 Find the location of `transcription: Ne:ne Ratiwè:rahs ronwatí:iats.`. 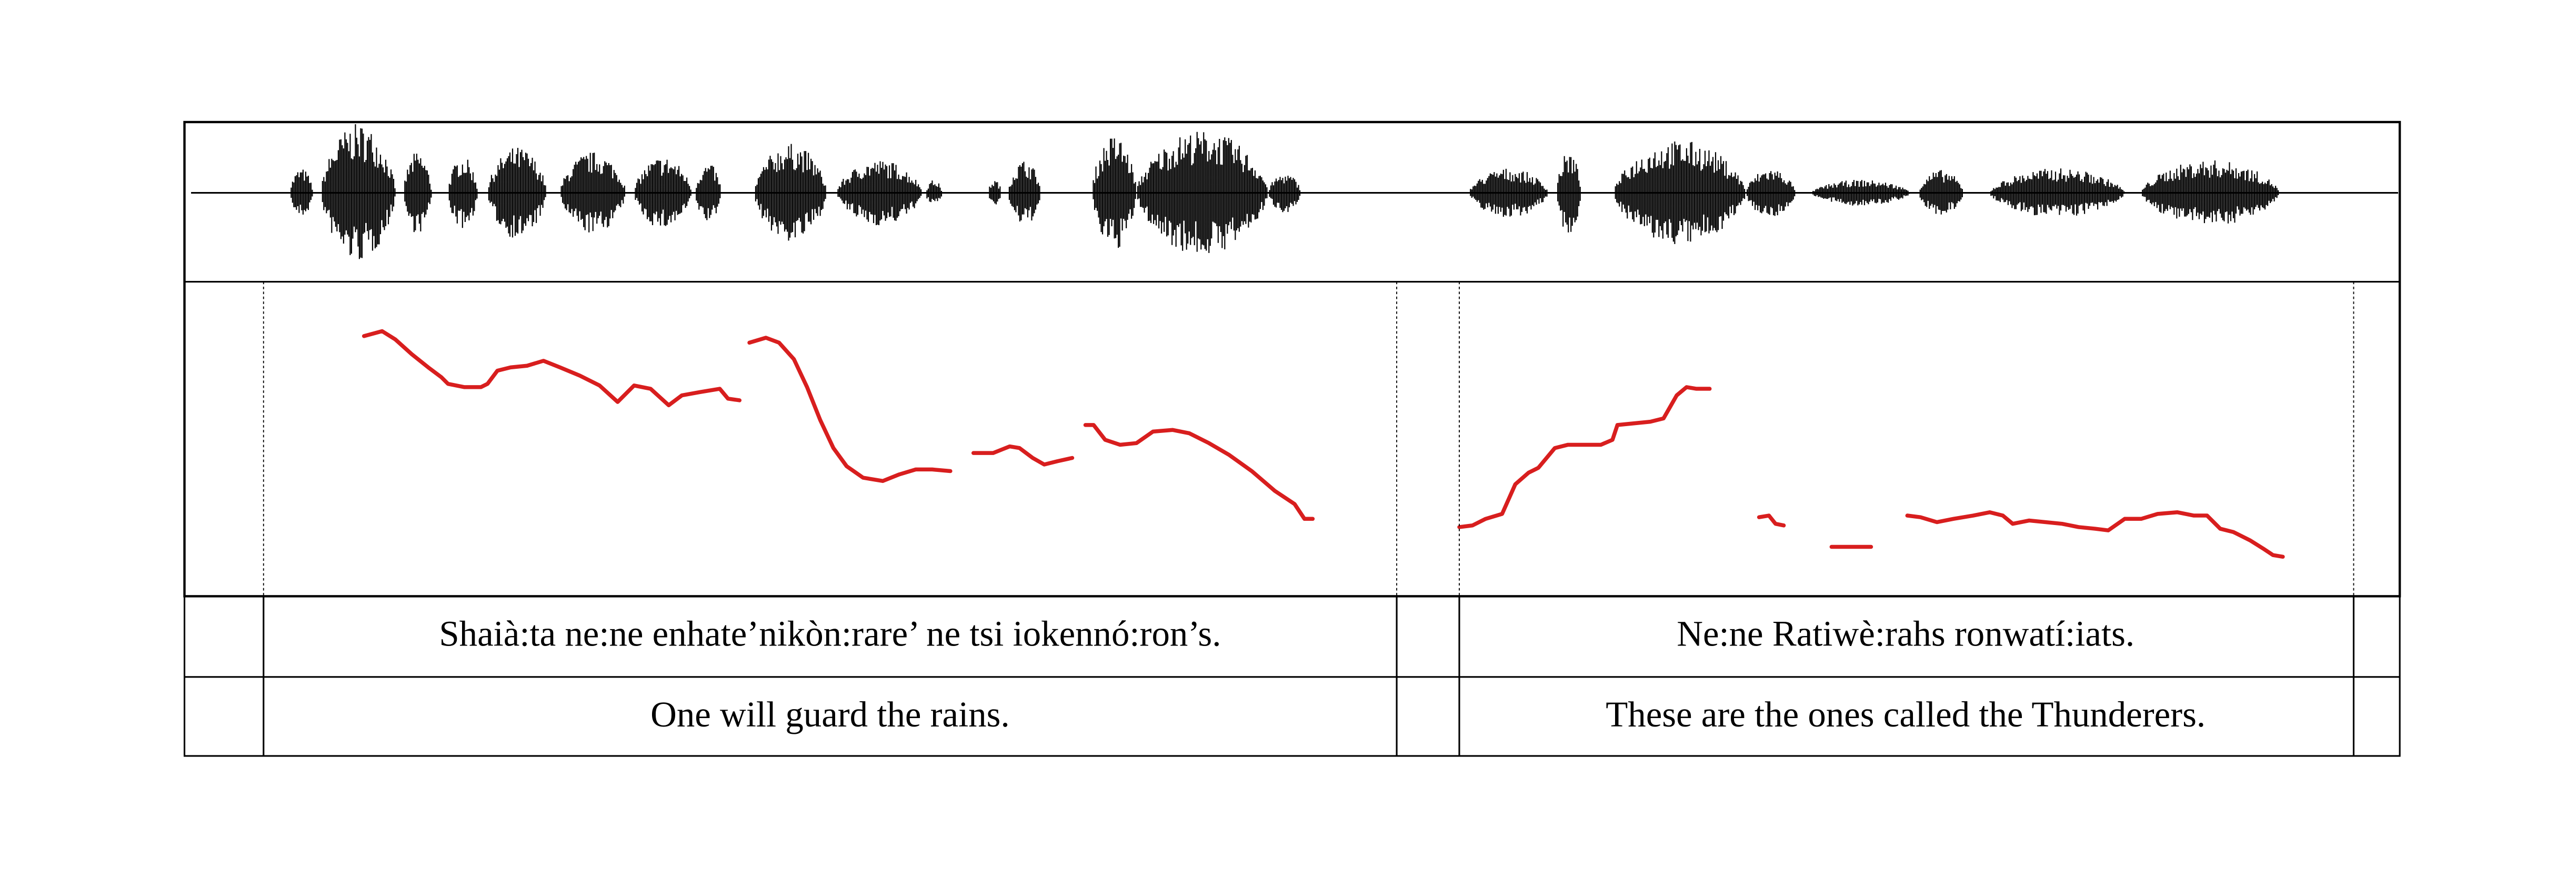

transcription: Ne:ne Ratiwè:rahs ronwatí:iats. is located at coordinates (1906, 633).